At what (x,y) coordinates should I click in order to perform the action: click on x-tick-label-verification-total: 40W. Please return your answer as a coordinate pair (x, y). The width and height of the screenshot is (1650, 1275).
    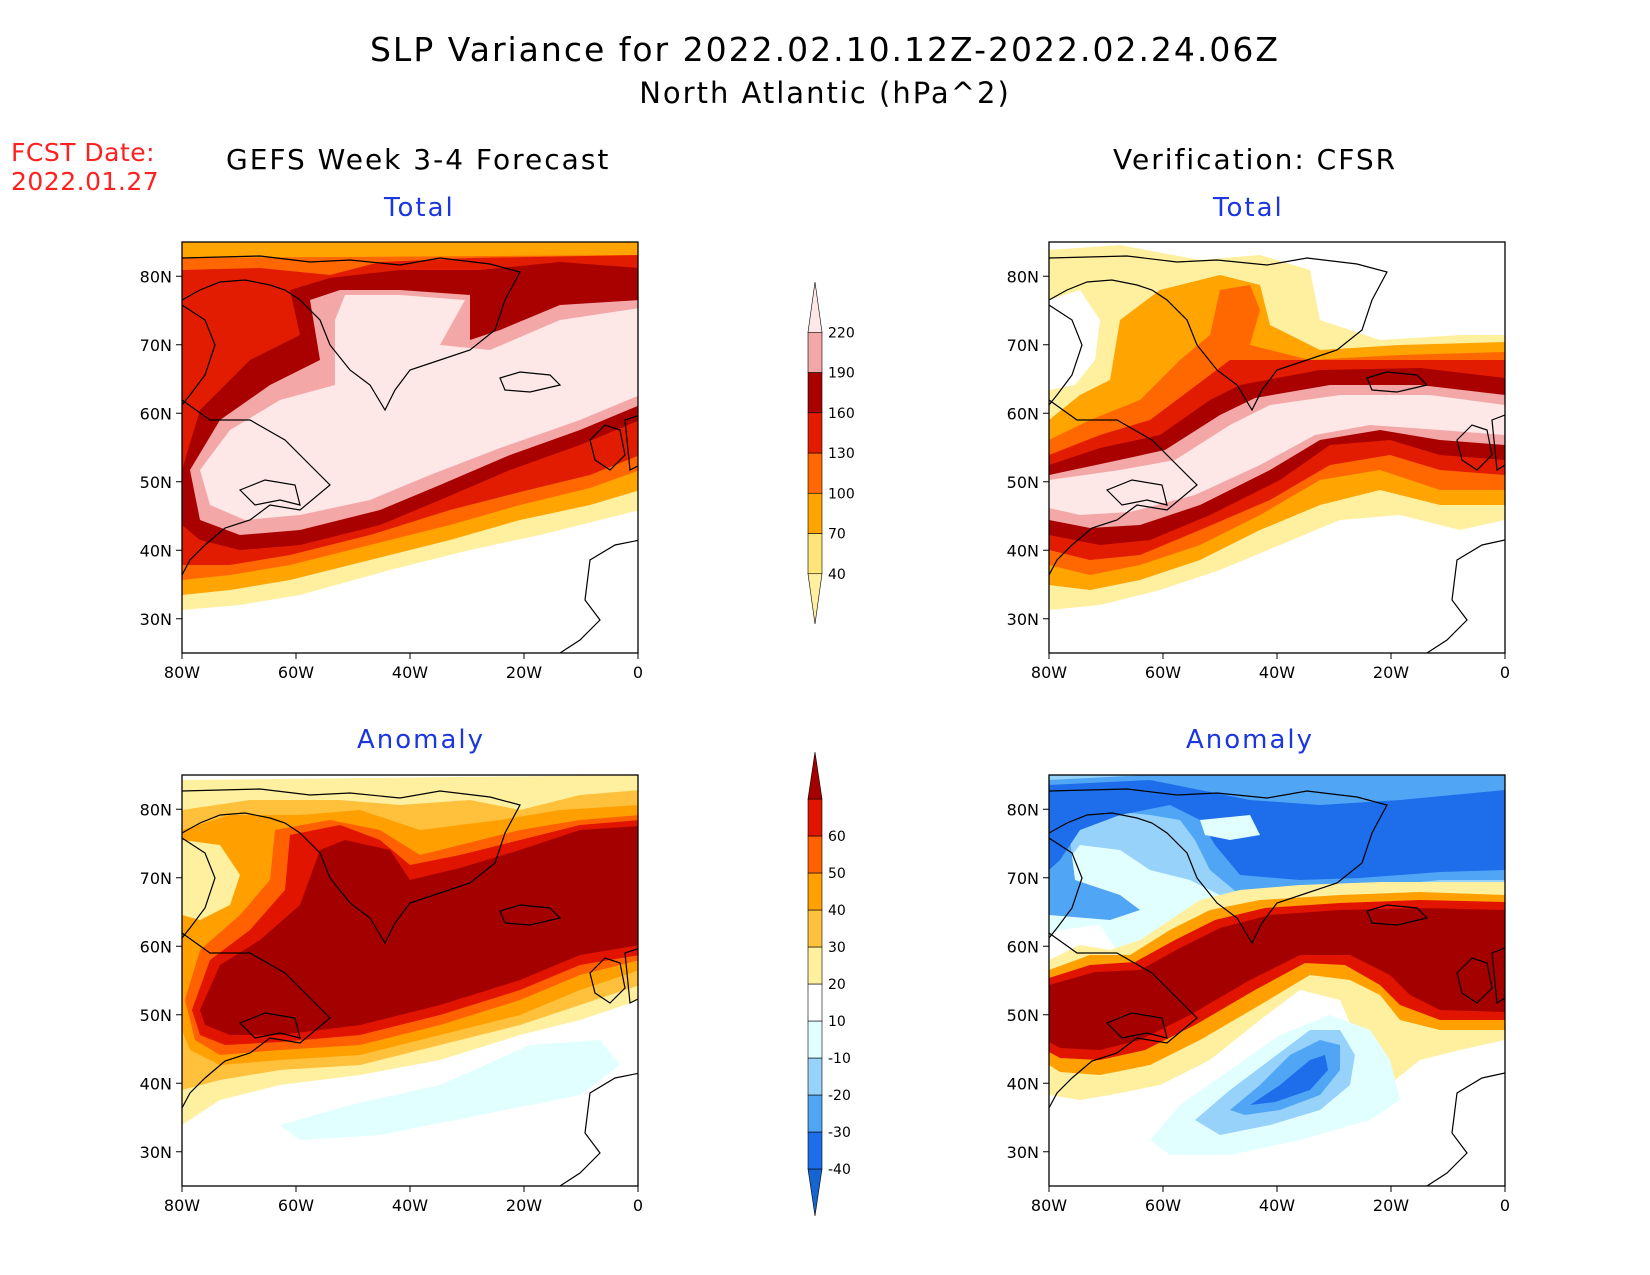
    Looking at the image, I should click on (1277, 672).